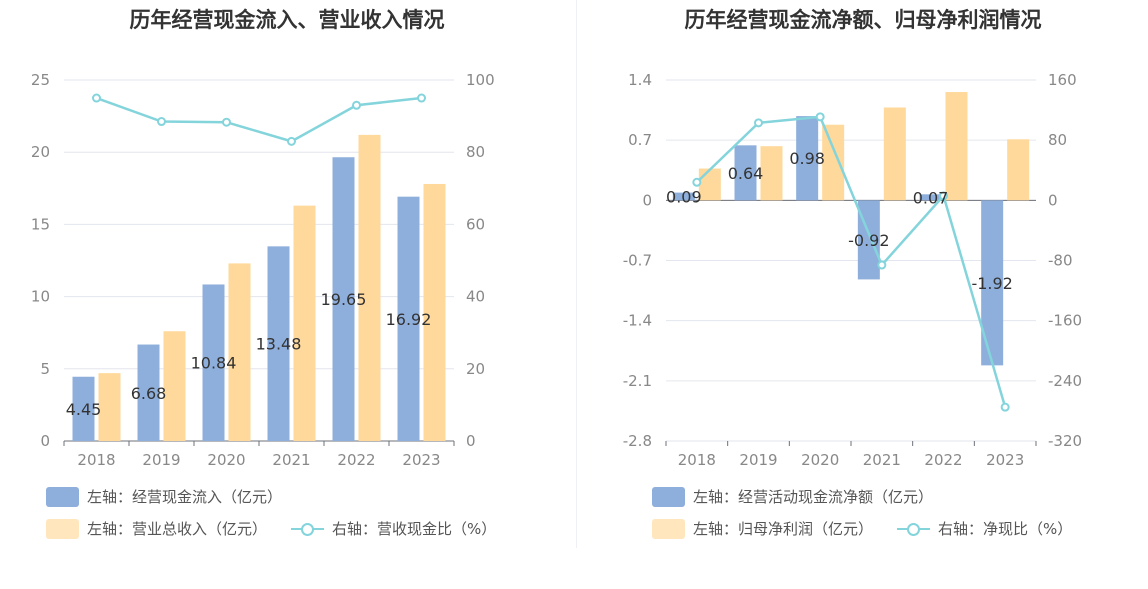  What do you see at coordinates (991, 283) in the screenshot?
I see `bar-data-label: -1.92` at bounding box center [991, 283].